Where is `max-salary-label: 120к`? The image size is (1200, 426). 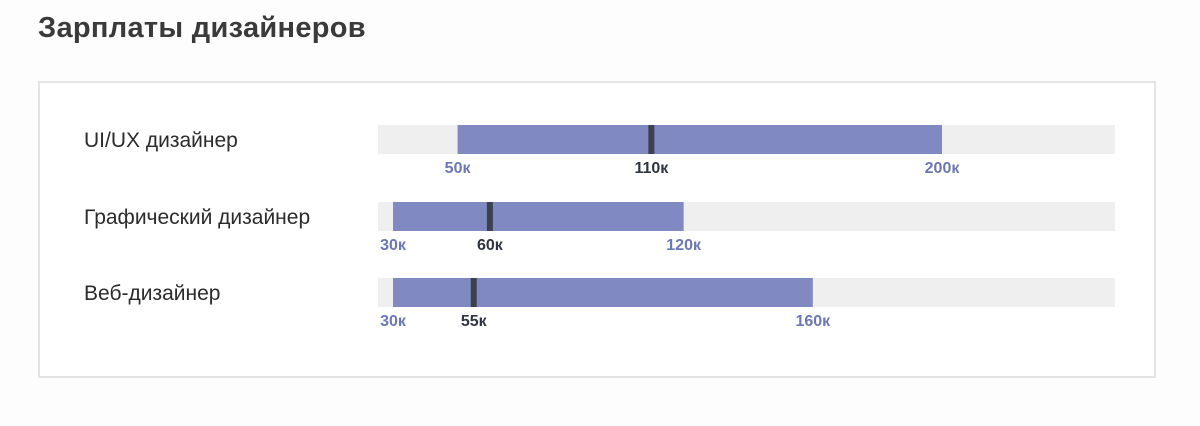 max-salary-label: 120к is located at coordinates (684, 245).